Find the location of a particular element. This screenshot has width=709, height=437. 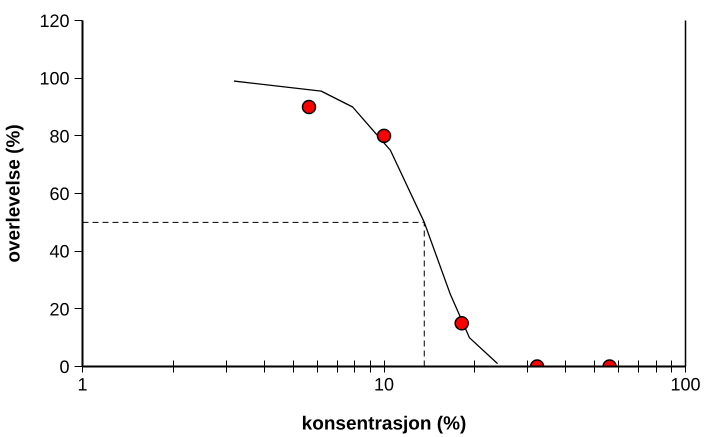

y-axis-title: overlevelse (%) is located at coordinates (13, 193).